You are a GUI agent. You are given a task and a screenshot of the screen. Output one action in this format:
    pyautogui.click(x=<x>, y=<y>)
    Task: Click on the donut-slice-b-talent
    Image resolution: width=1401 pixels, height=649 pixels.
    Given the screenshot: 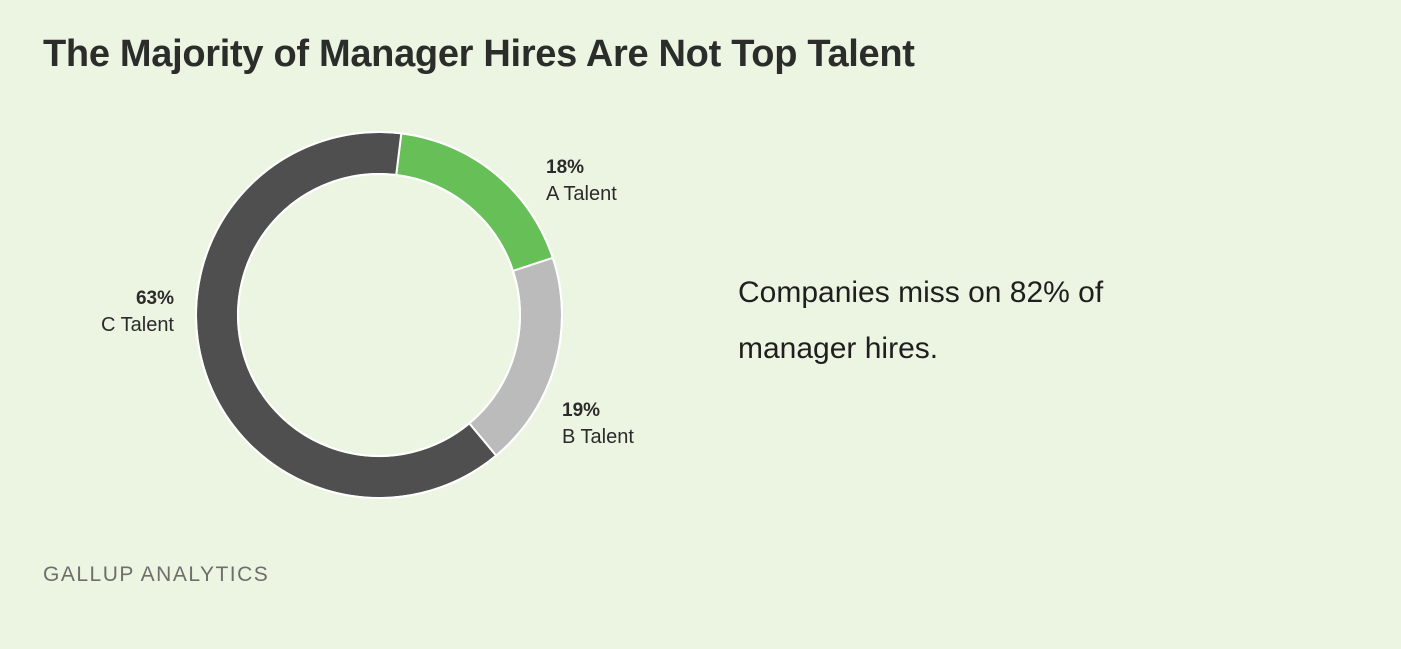 What is the action you would take?
    pyautogui.click(x=515, y=357)
    